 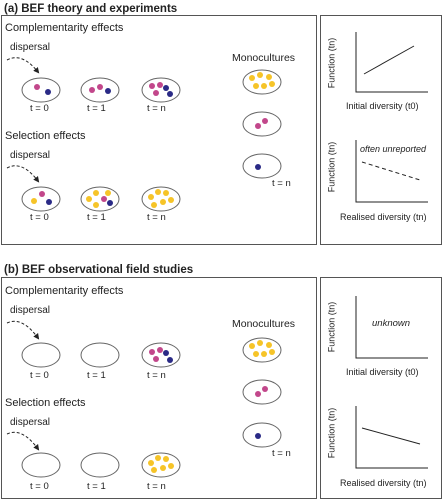 I want to click on graph-bottom-annotation: often unreported, so click(x=393, y=149).